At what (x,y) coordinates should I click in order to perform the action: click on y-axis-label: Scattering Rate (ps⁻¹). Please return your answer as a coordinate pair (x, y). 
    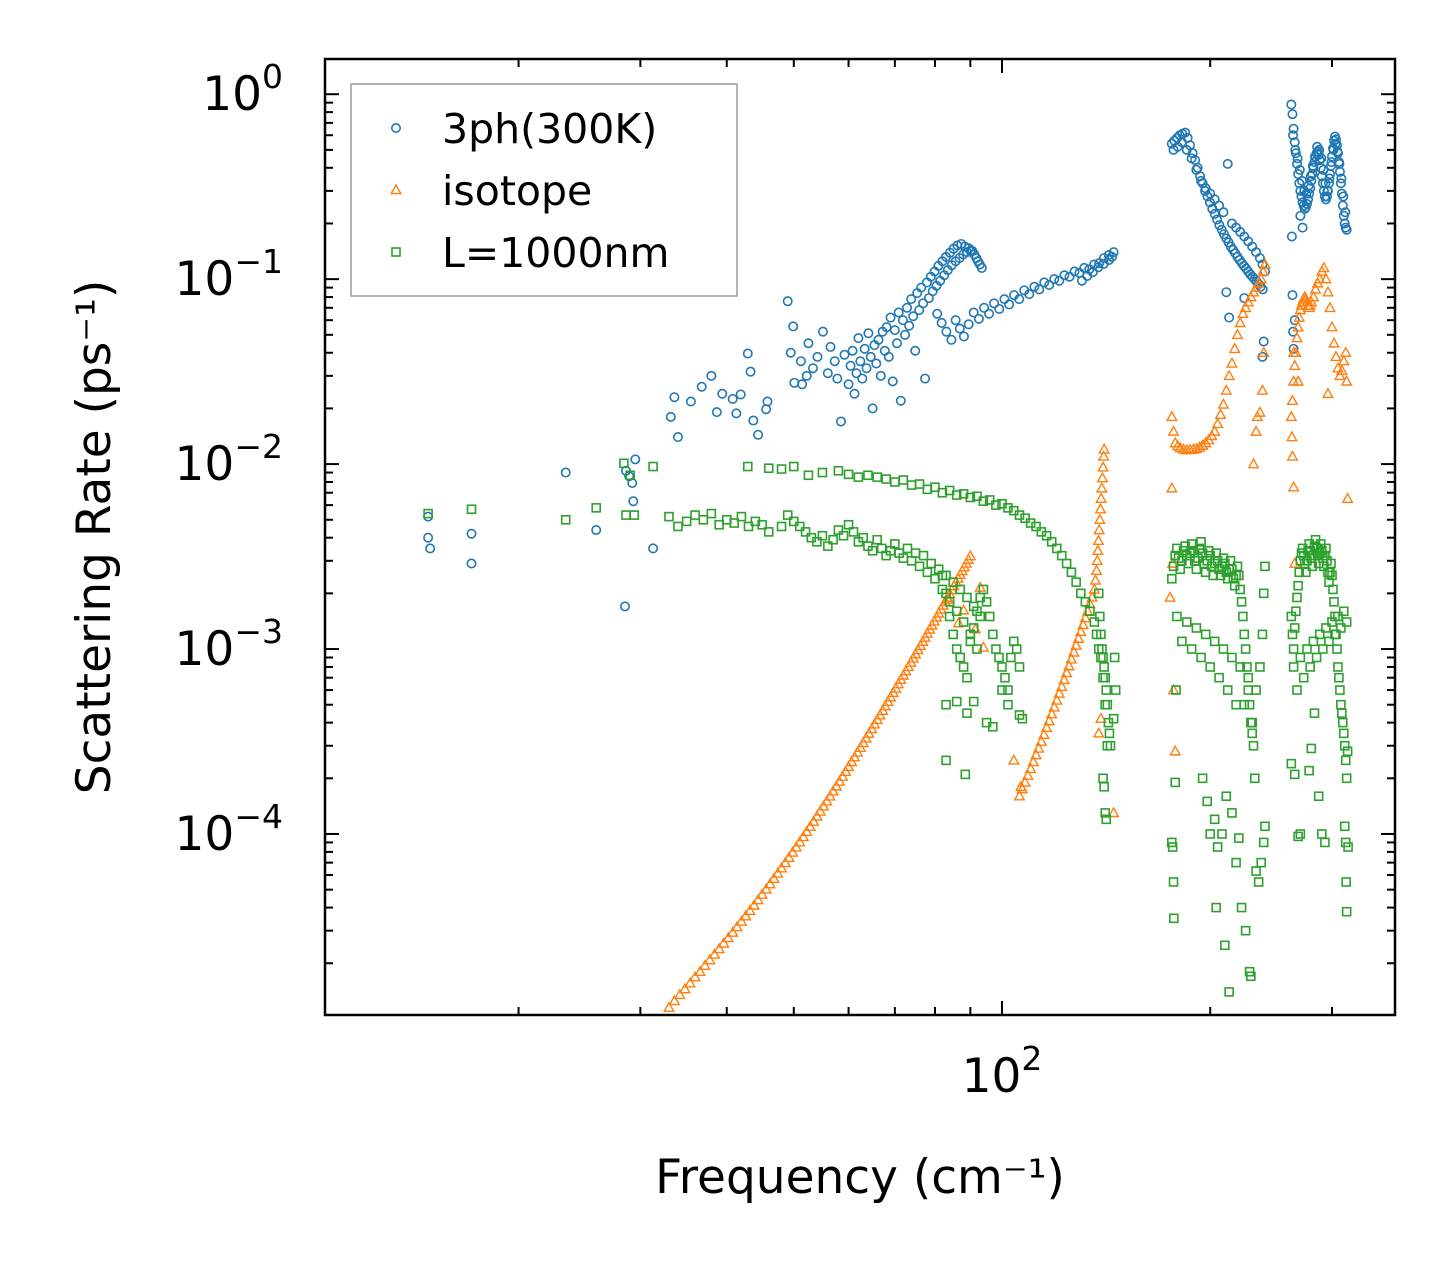
    Looking at the image, I should click on (94, 537).